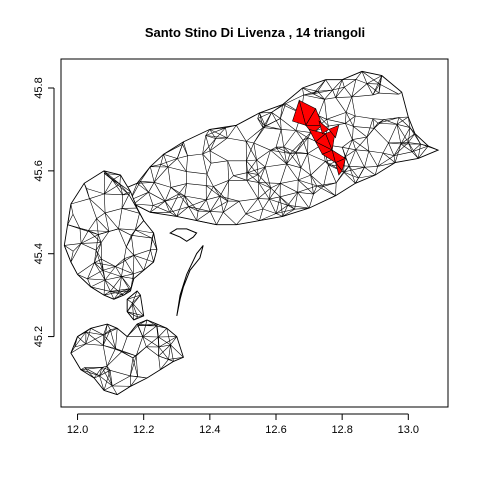 Image resolution: width=480 pixels, height=480 pixels. I want to click on x-tick-label: 13.0, so click(408, 430).